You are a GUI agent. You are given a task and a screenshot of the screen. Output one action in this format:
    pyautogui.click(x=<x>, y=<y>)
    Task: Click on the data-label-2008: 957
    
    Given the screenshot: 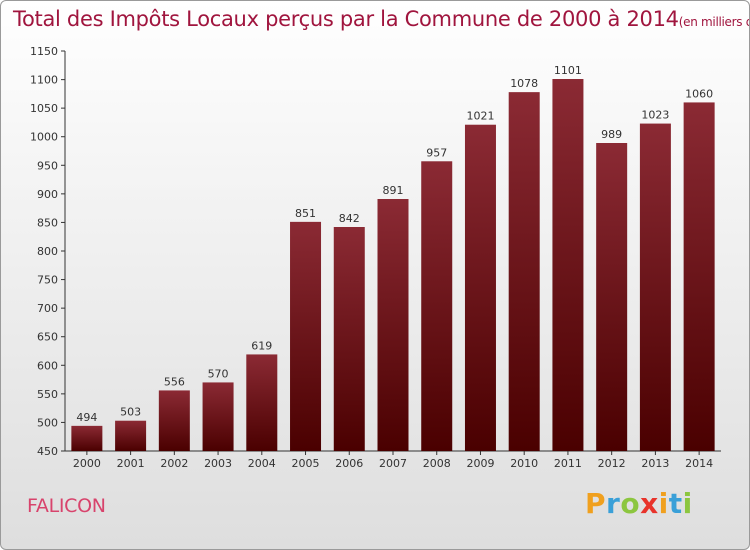 What is the action you would take?
    pyautogui.click(x=436, y=152)
    